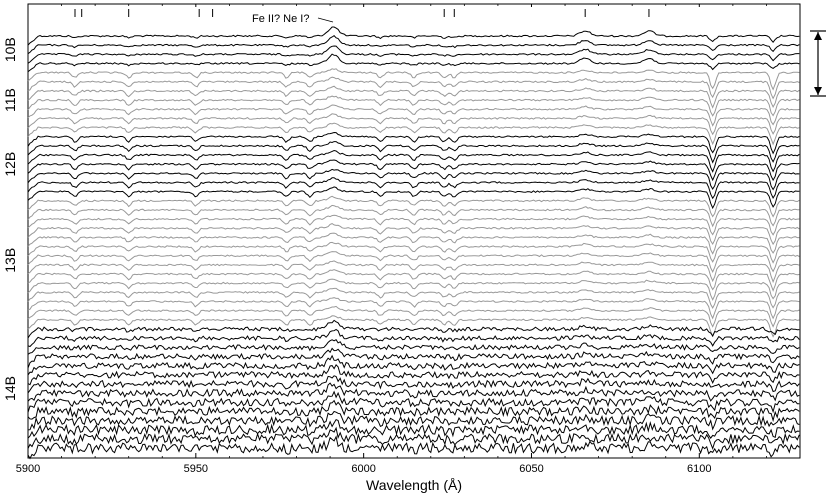  I want to click on scale-arrow, so click(818, 63).